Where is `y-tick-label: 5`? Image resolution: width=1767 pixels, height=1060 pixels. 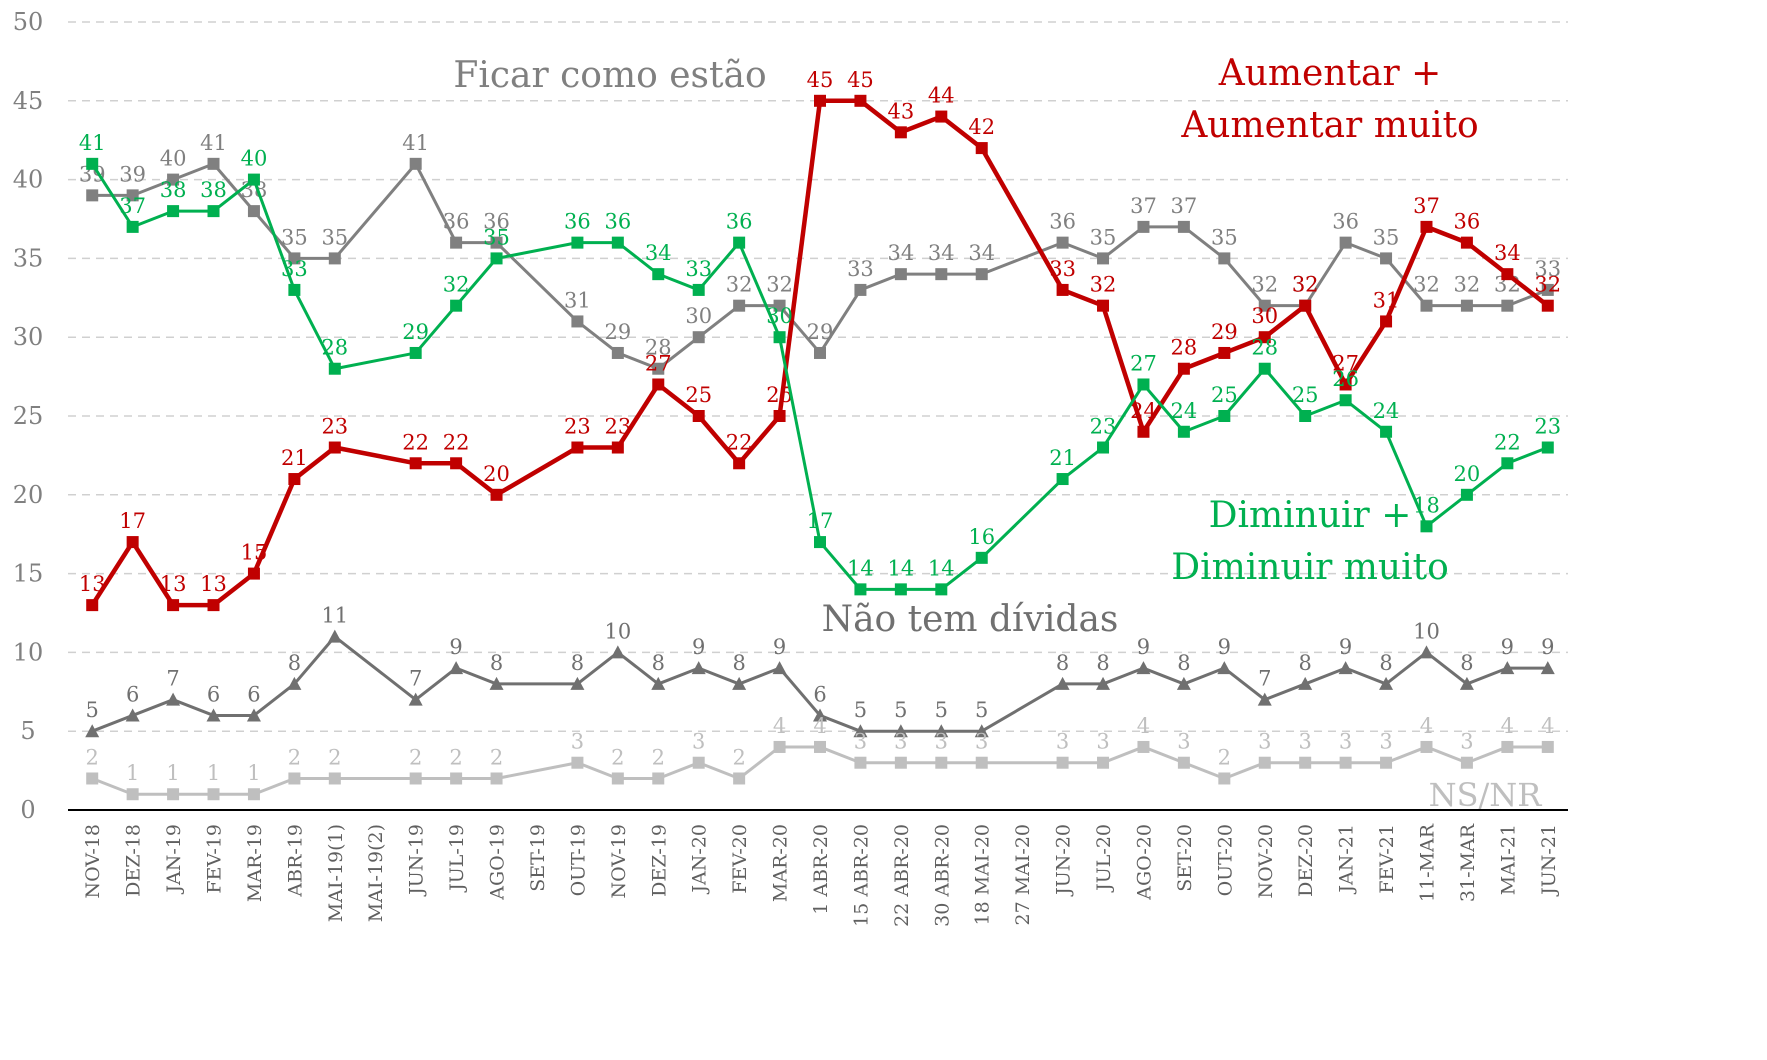 y-tick-label: 5 is located at coordinates (27, 731).